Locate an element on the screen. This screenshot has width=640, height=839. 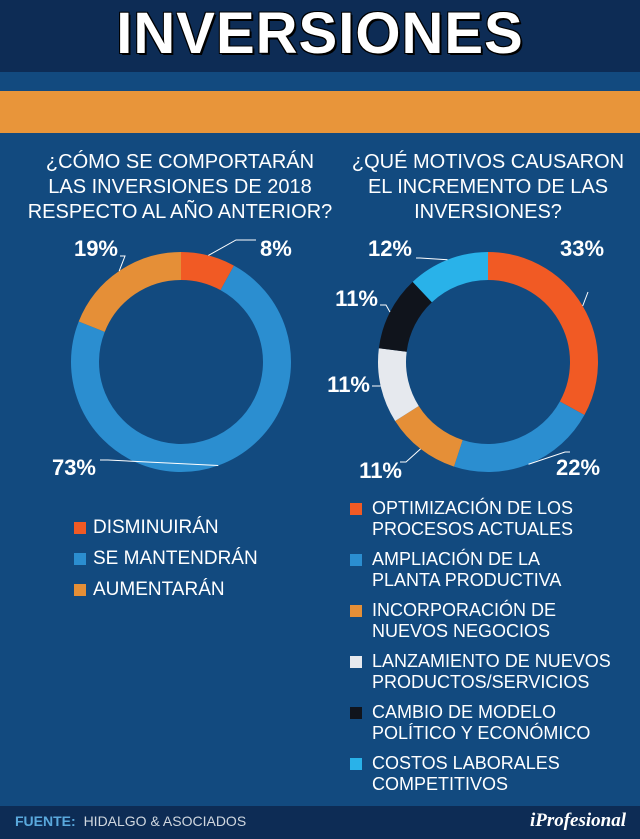
legend-1-item: DISMINUIRÁN is located at coordinates (166, 527).